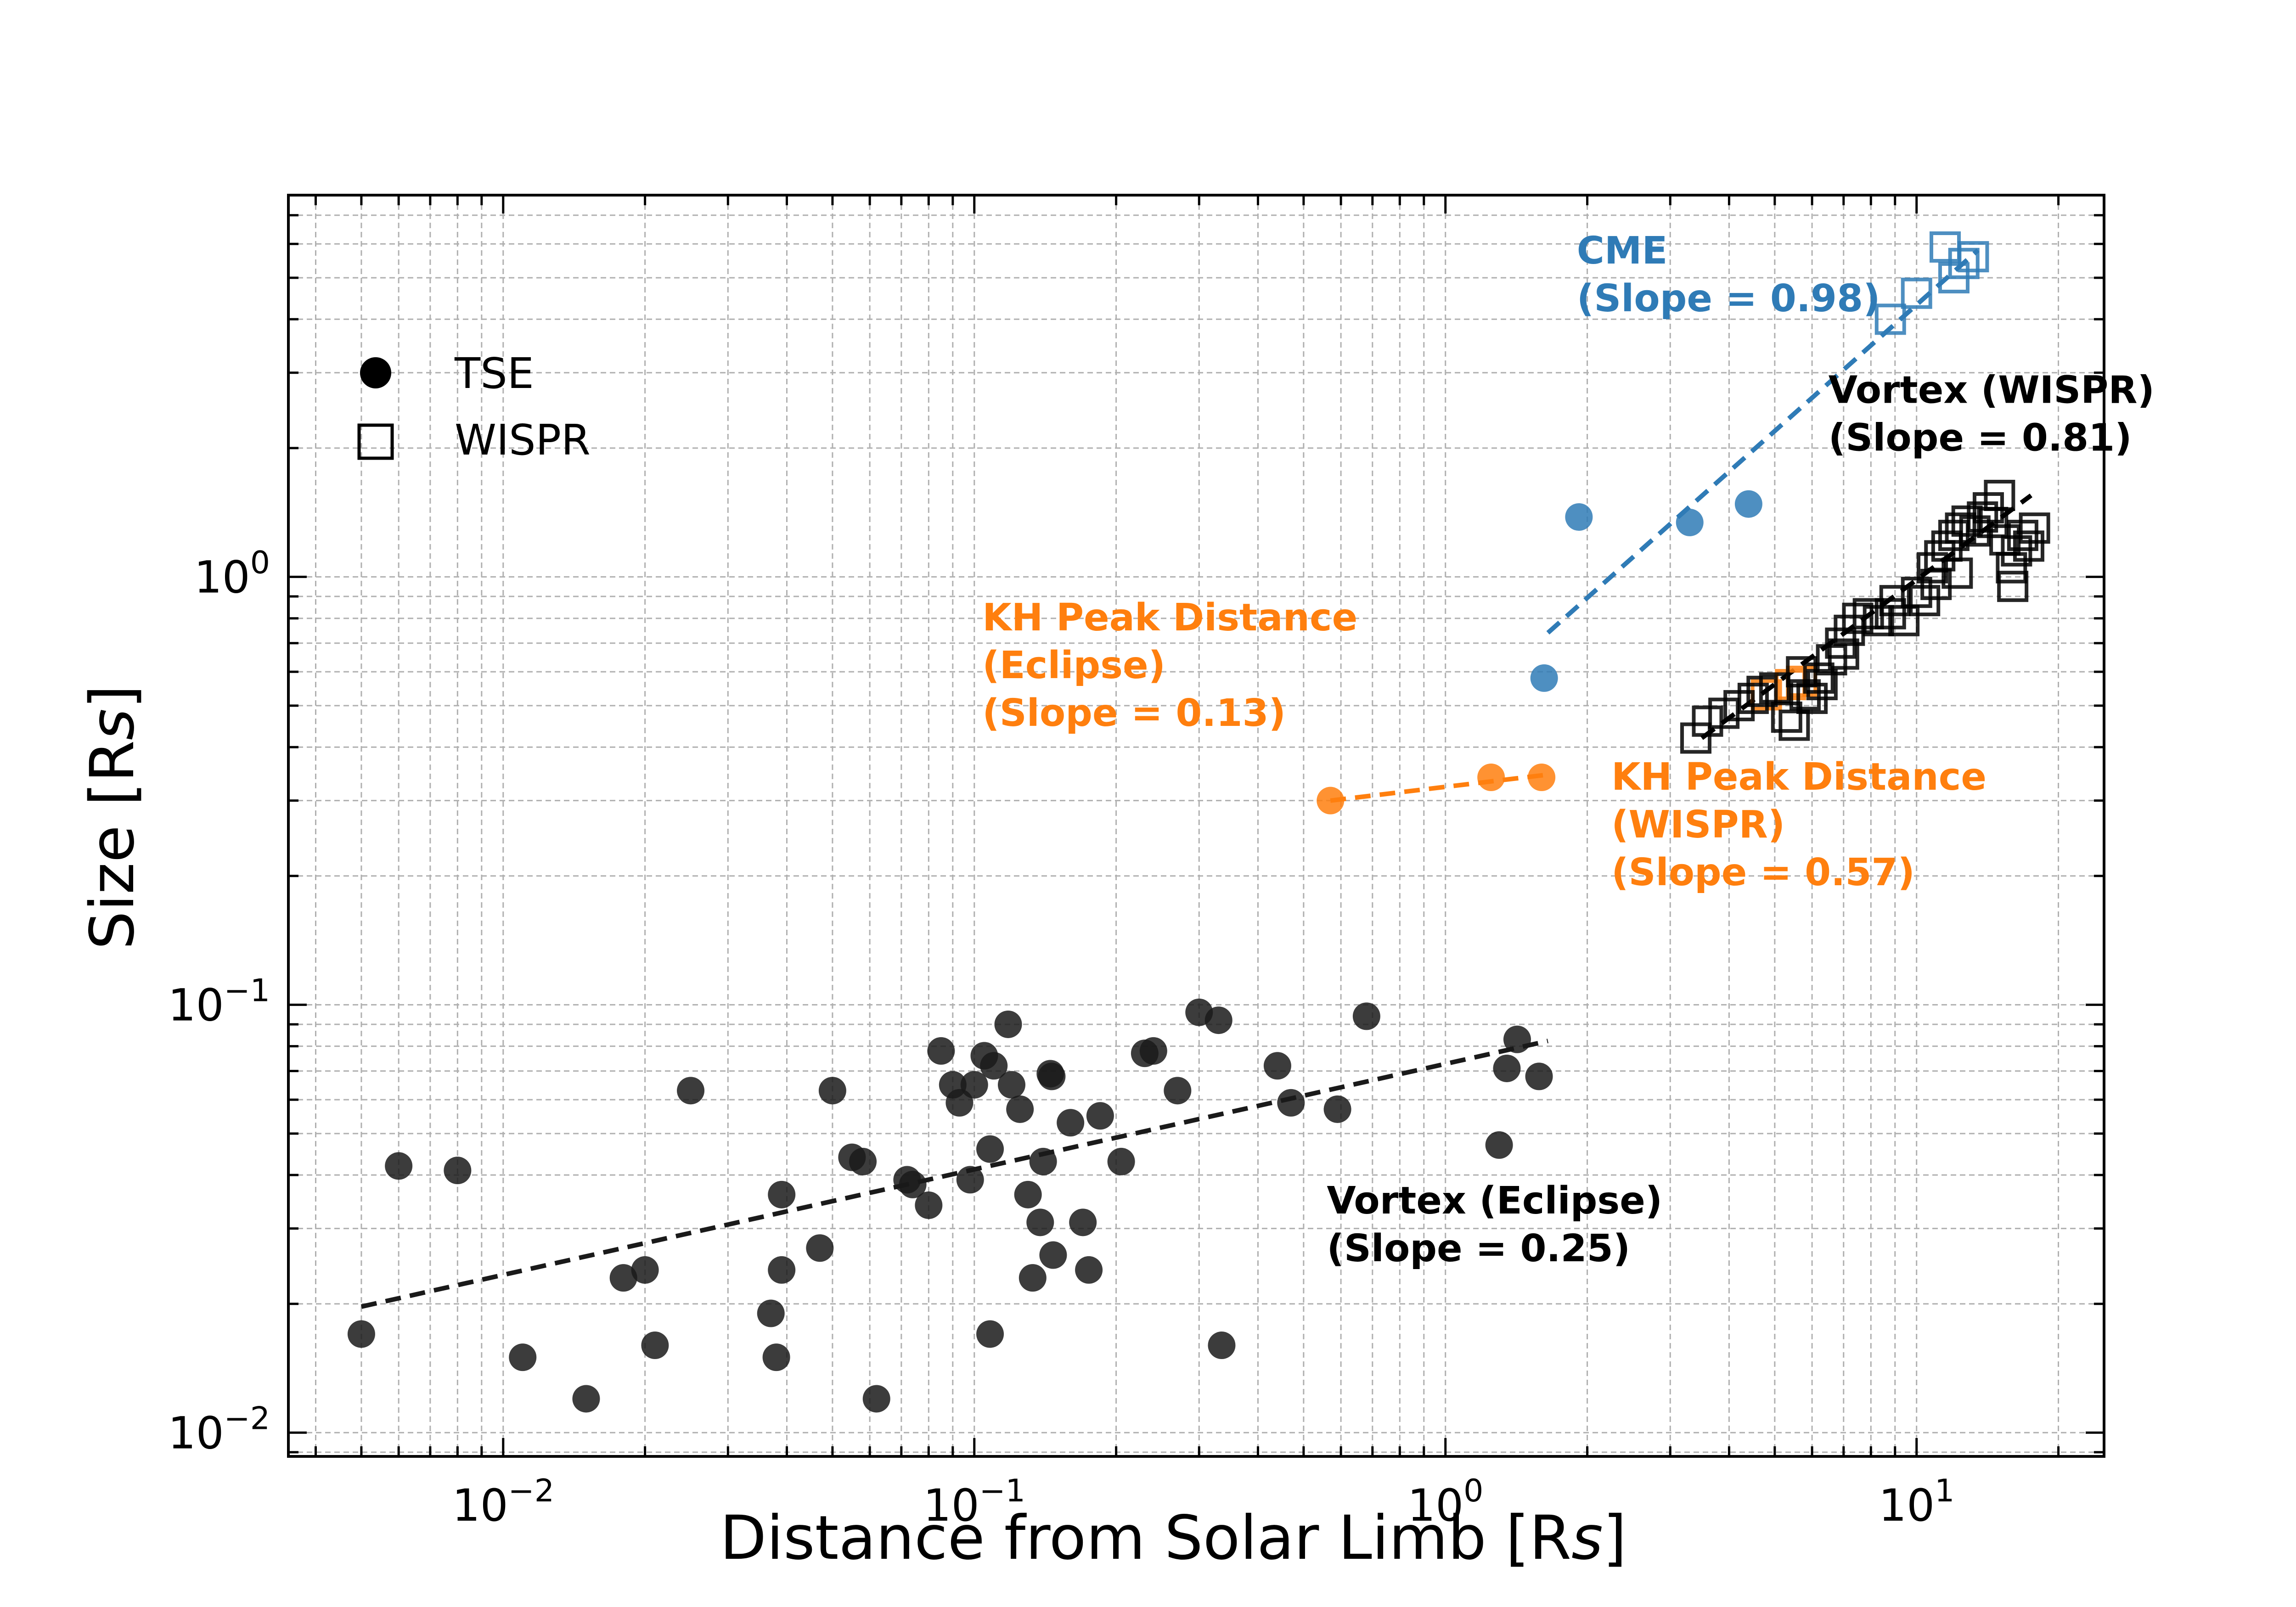 This screenshot has height=1607, width=2296. I want to click on y-tick-label: 10⁻¹, so click(219, 1001).